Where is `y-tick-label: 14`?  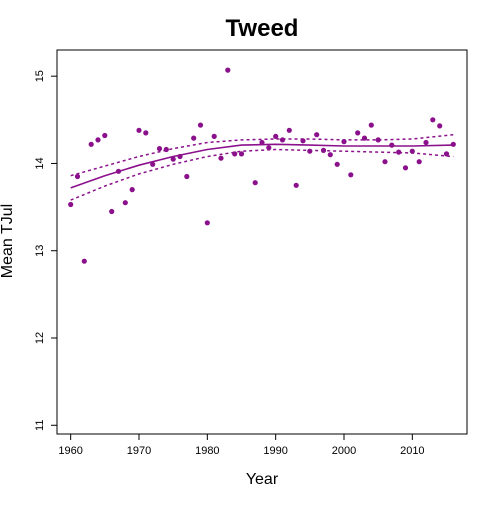
y-tick-label: 14 is located at coordinates (40, 163).